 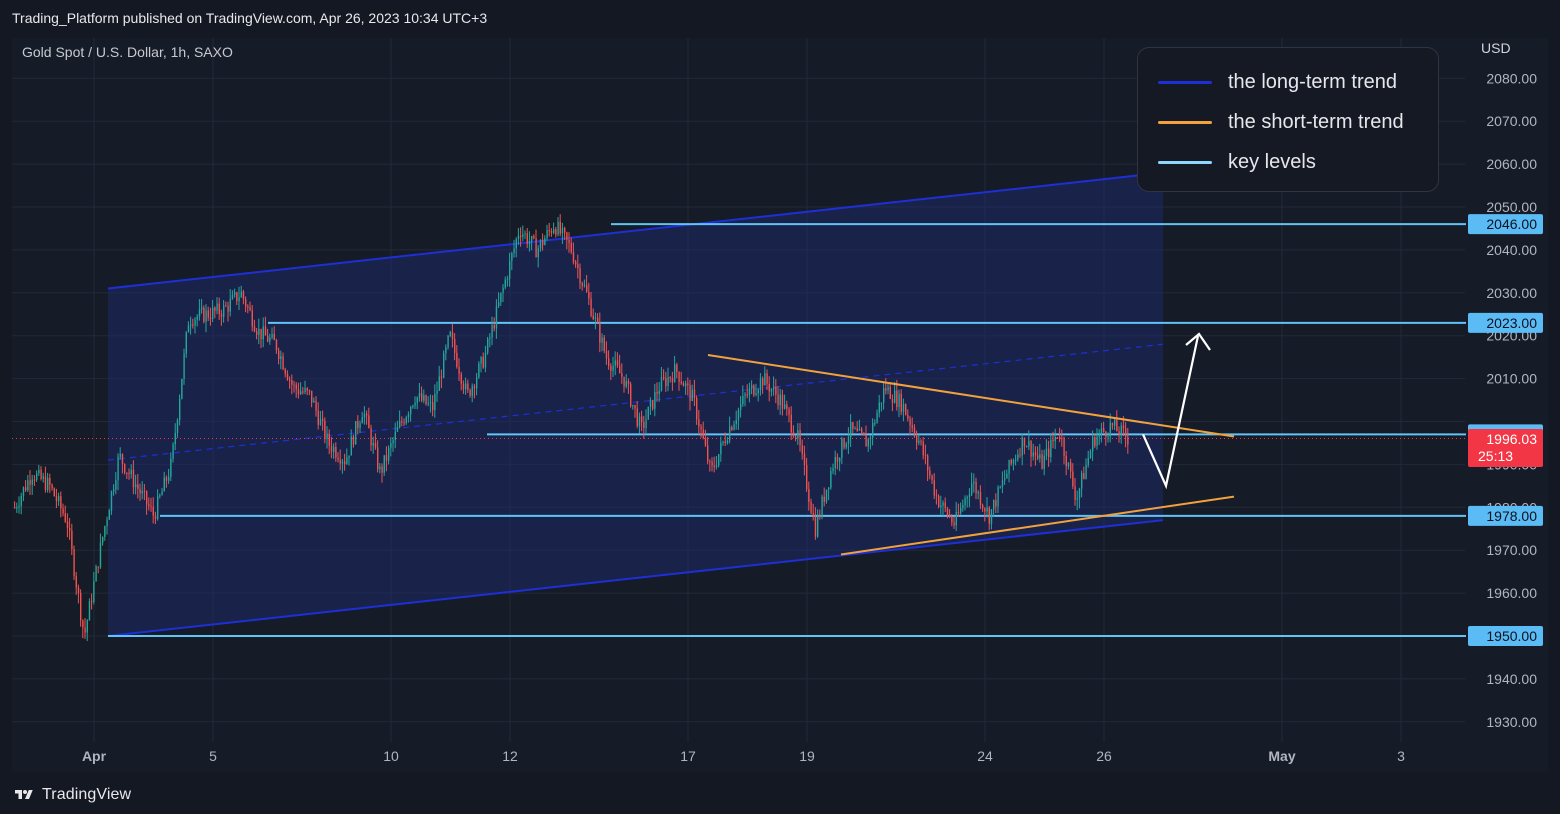 What do you see at coordinates (94, 756) in the screenshot?
I see `x-tick-label: Apr` at bounding box center [94, 756].